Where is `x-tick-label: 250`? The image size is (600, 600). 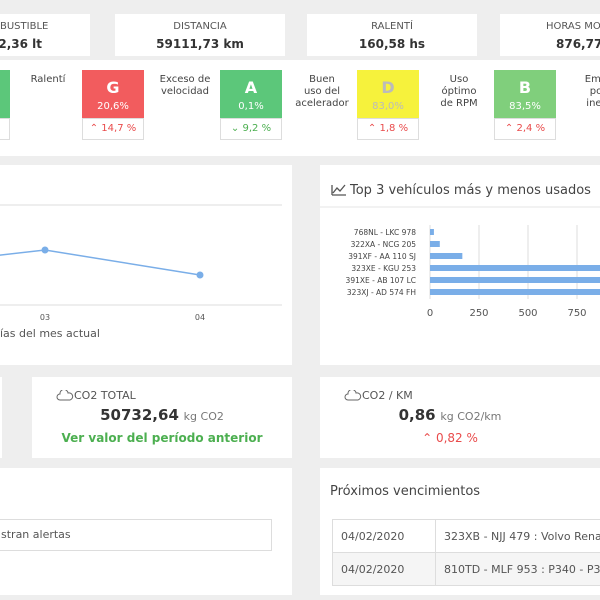 x-tick-label: 250 is located at coordinates (478, 313).